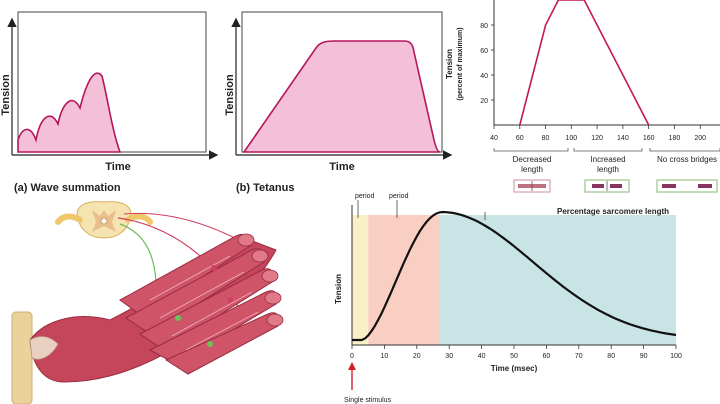 The height and width of the screenshot is (404, 720). Describe the element at coordinates (579, 356) in the screenshot. I see `twitch-x-tick-label: 70` at that location.